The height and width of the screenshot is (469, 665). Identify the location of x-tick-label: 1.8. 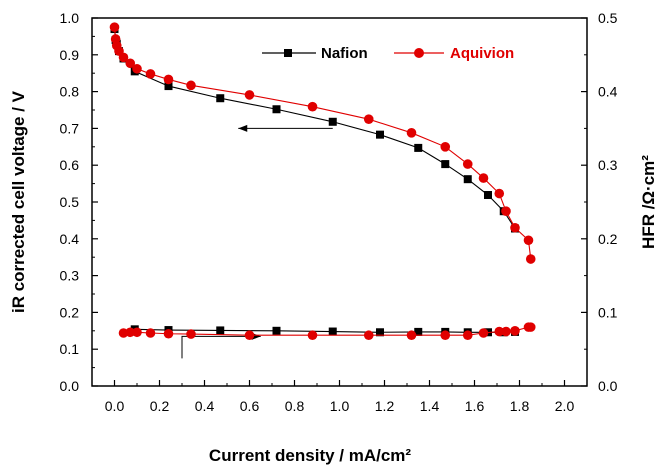
(520, 406).